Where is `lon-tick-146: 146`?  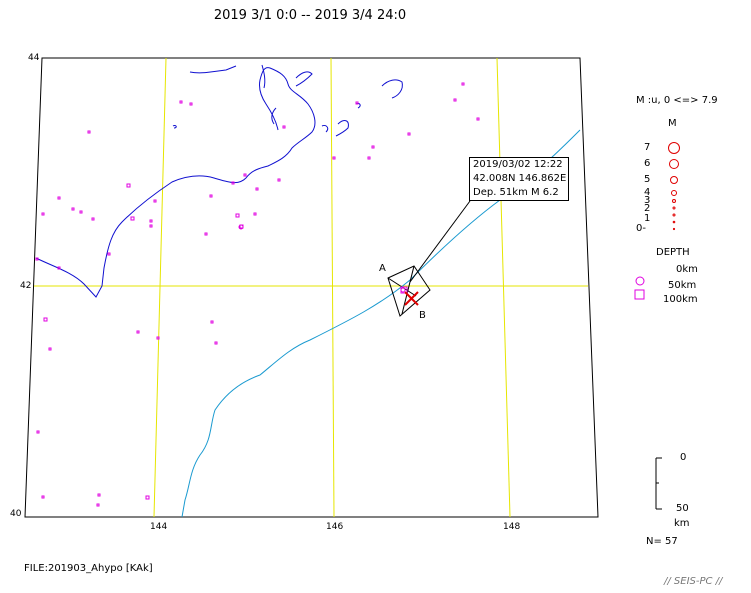
lon-tick-146: 146 is located at coordinates (335, 527).